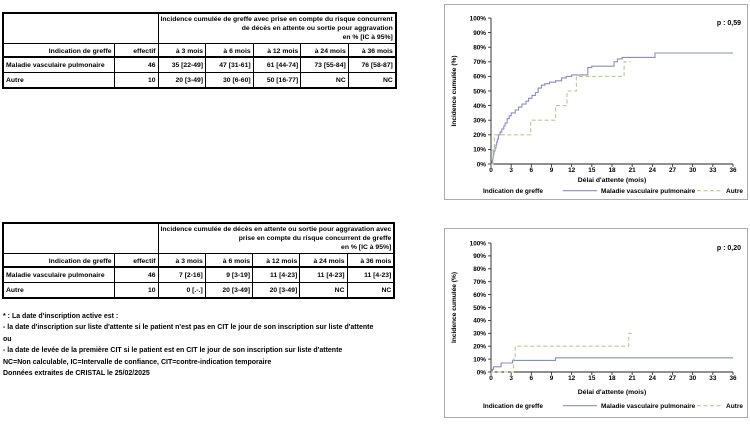  Describe the element at coordinates (276, 260) in the screenshot. I see `column-header: à 12 mois` at that location.